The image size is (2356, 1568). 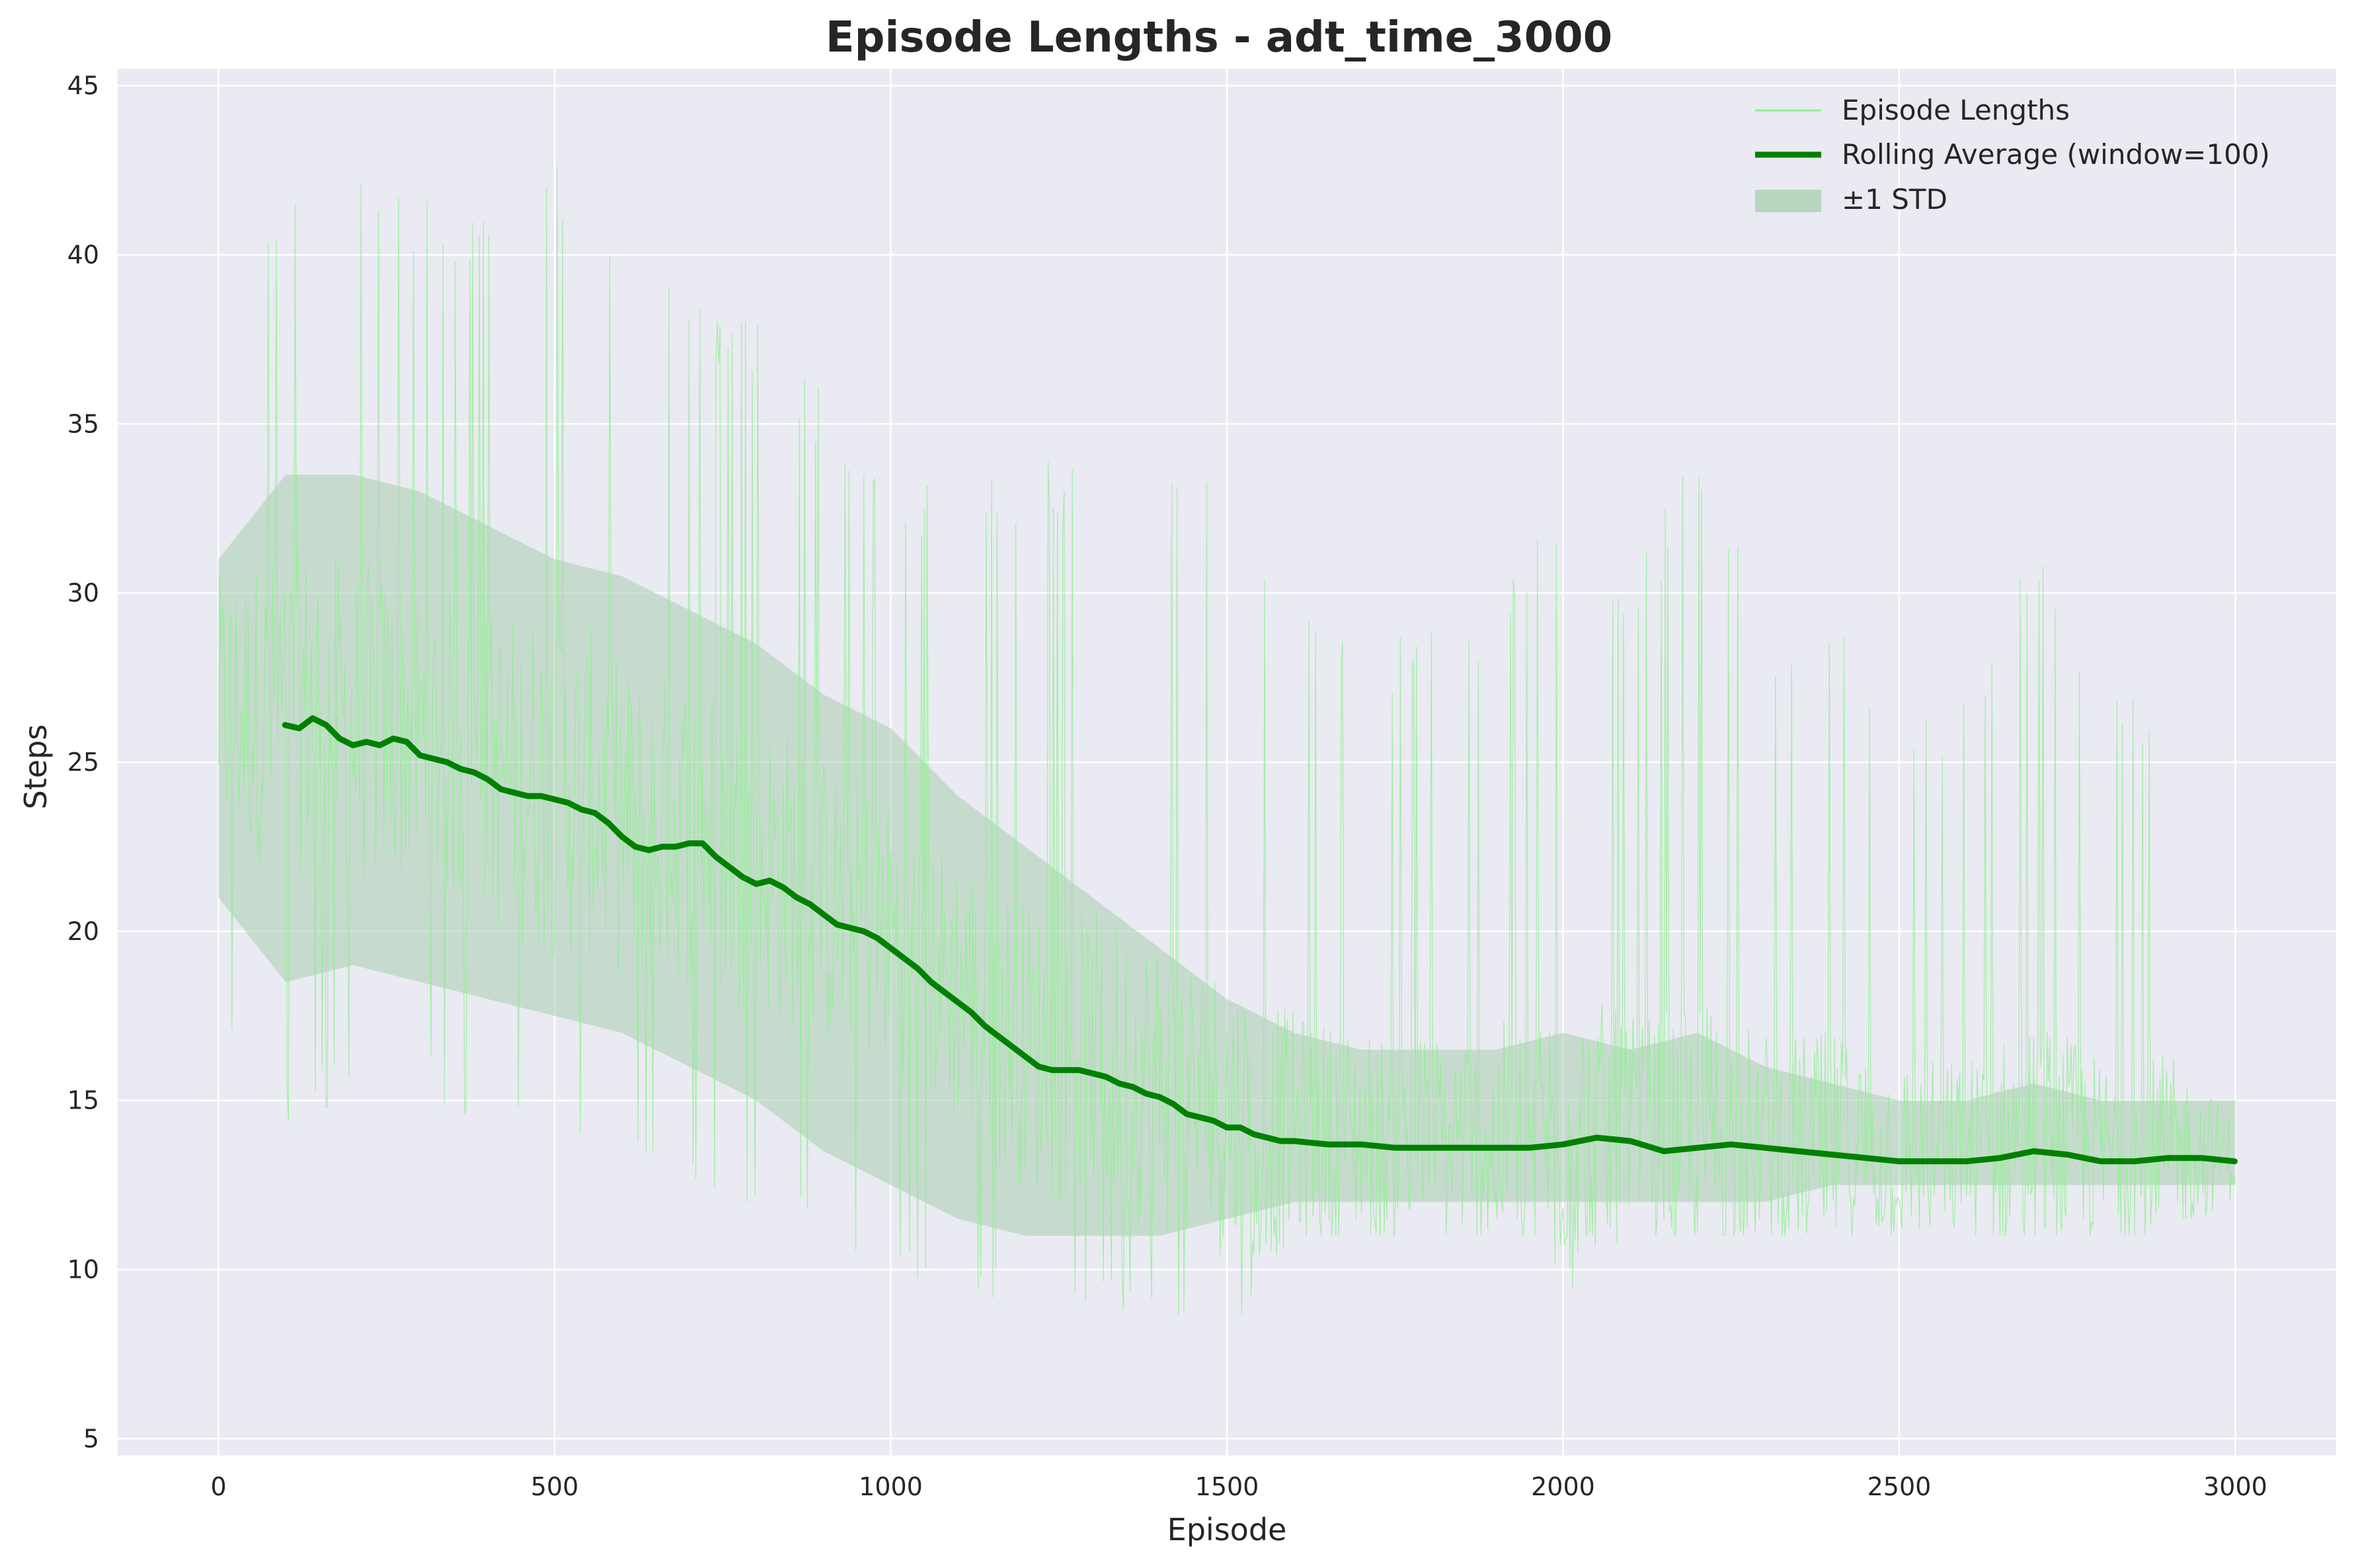 I want to click on y-tick-label: 45, so click(x=83, y=85).